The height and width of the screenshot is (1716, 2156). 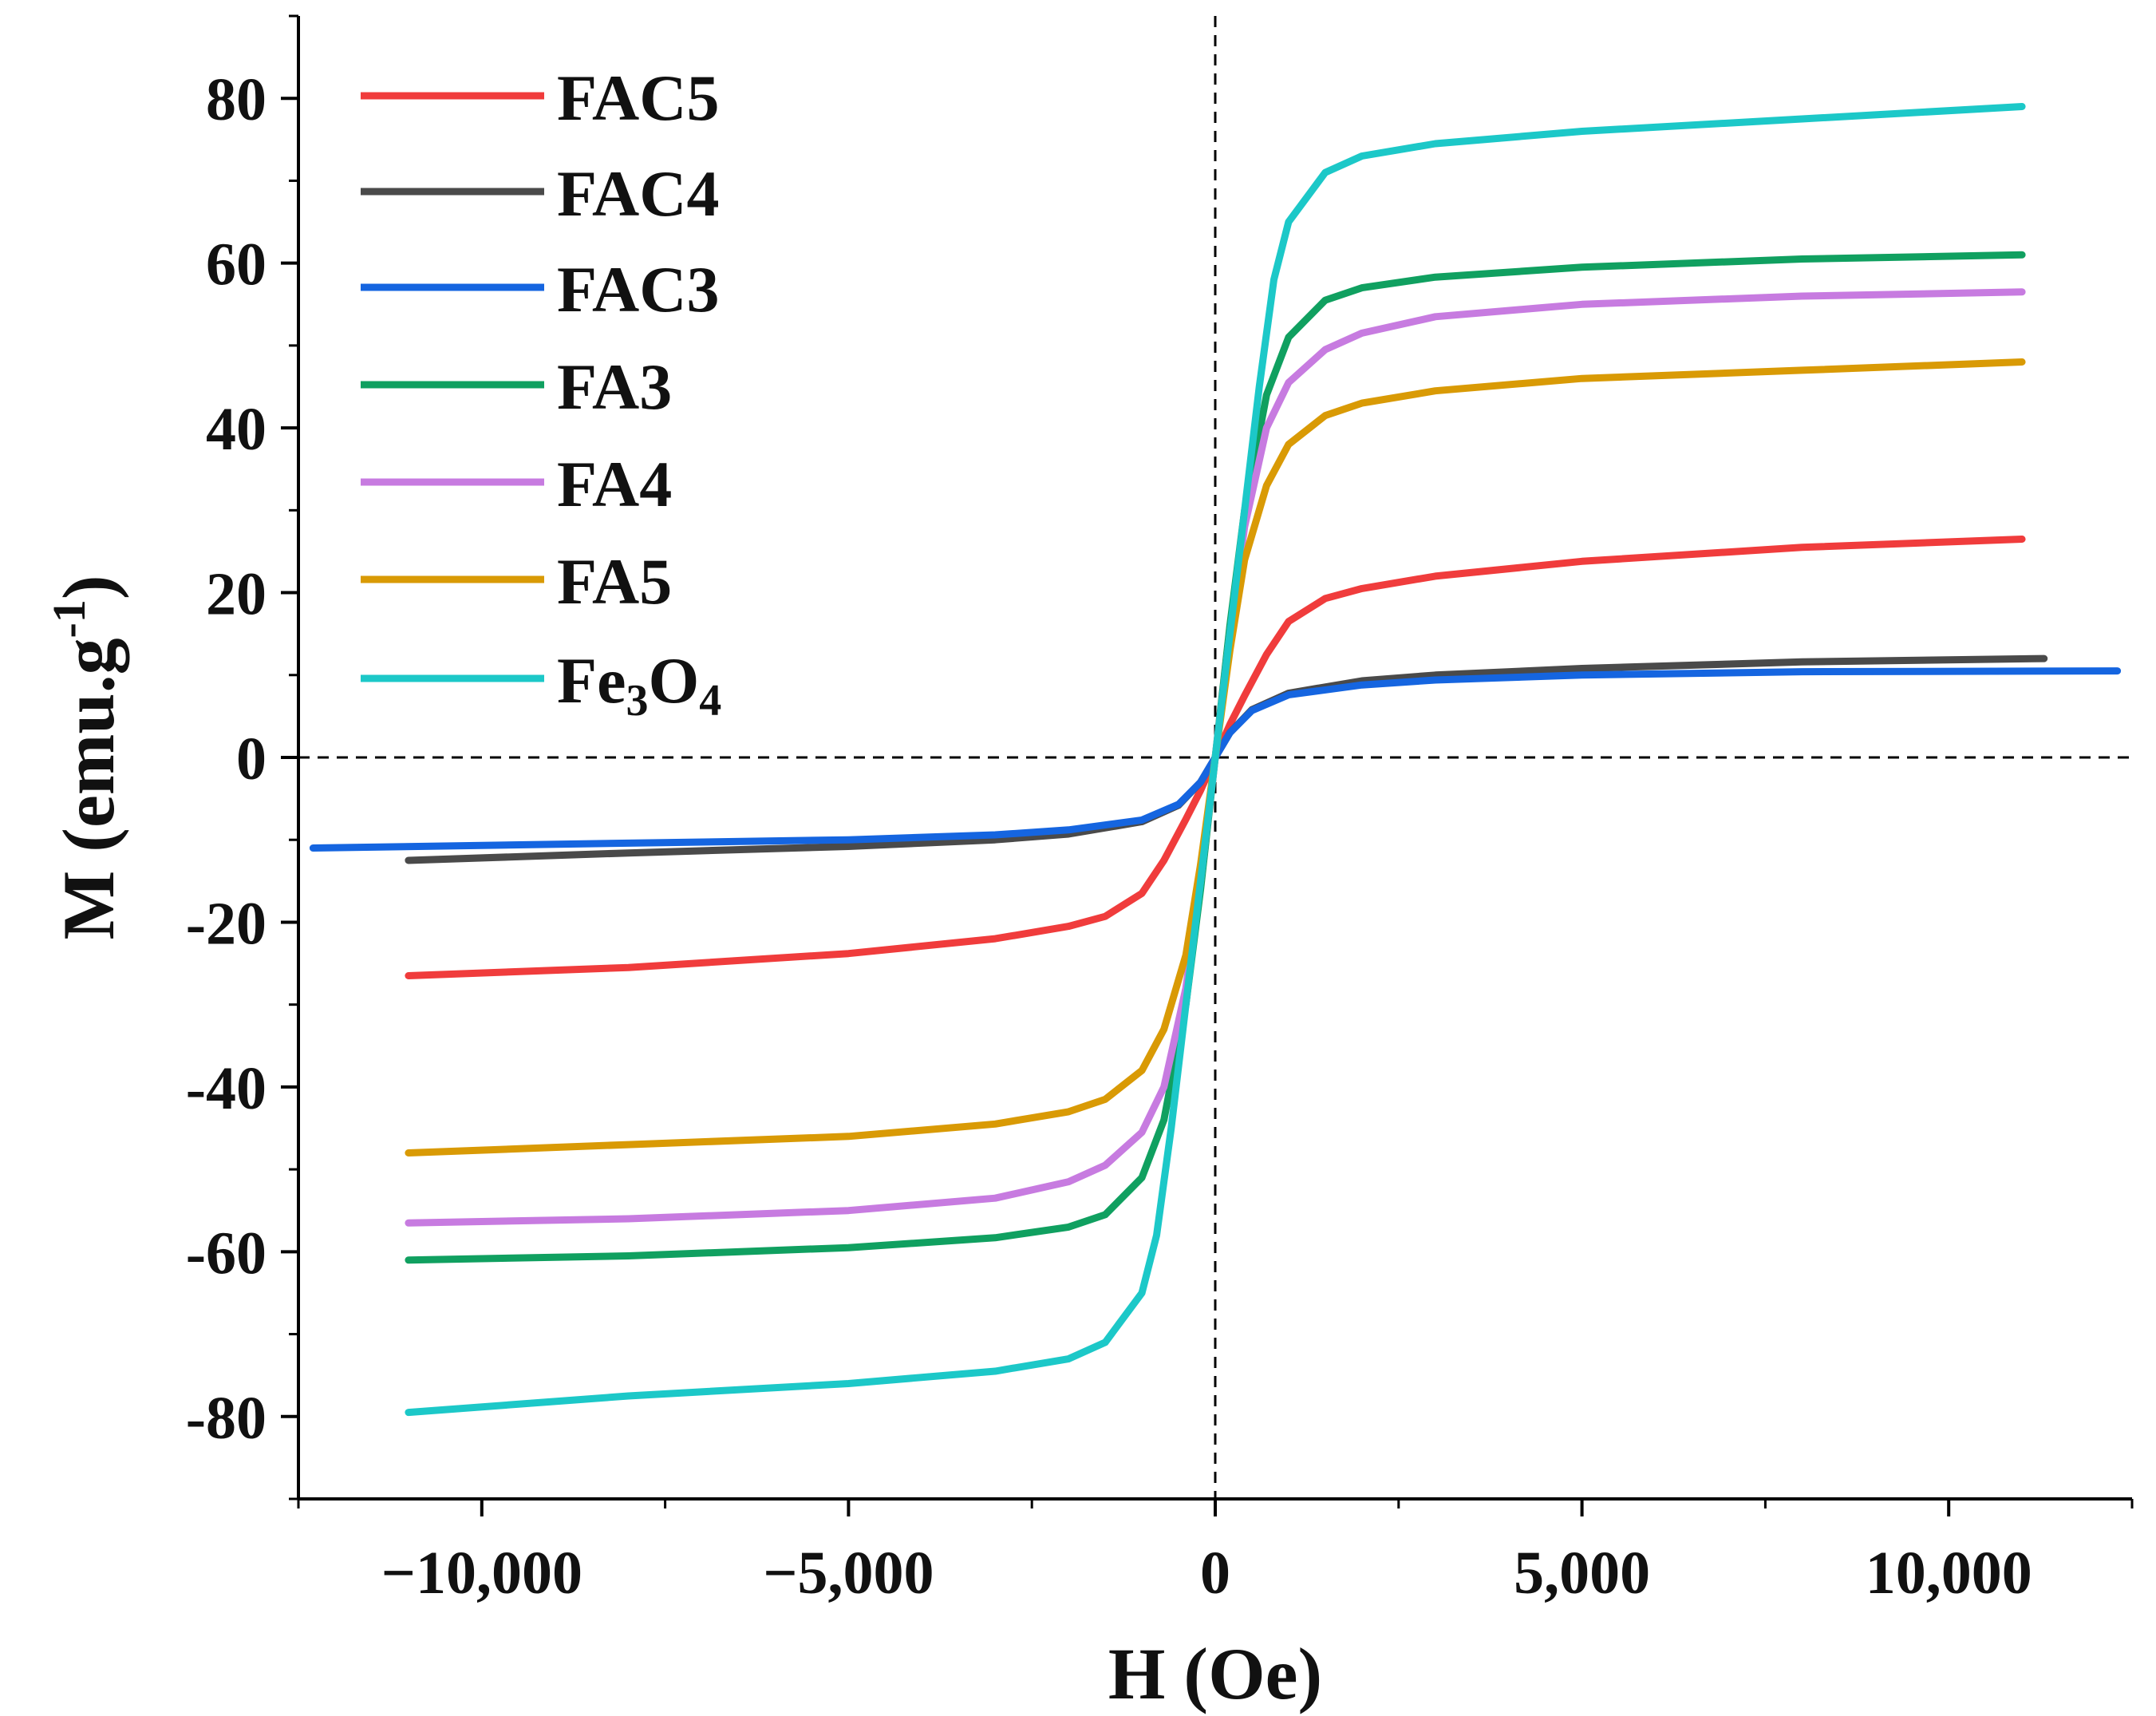 I want to click on y-tick-label-5: -20, so click(x=226, y=923).